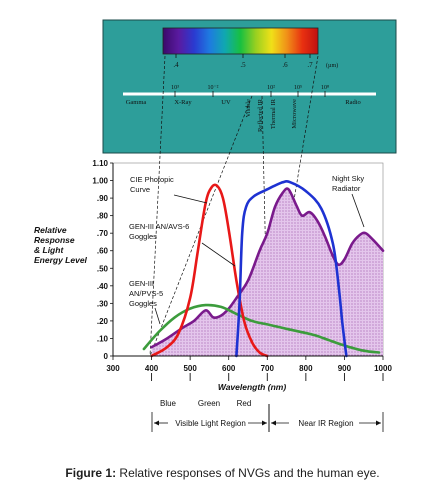 The width and height of the screenshot is (445, 490). Describe the element at coordinates (260, 115) in the screenshot. I see `band-label: Reflected IR` at that location.